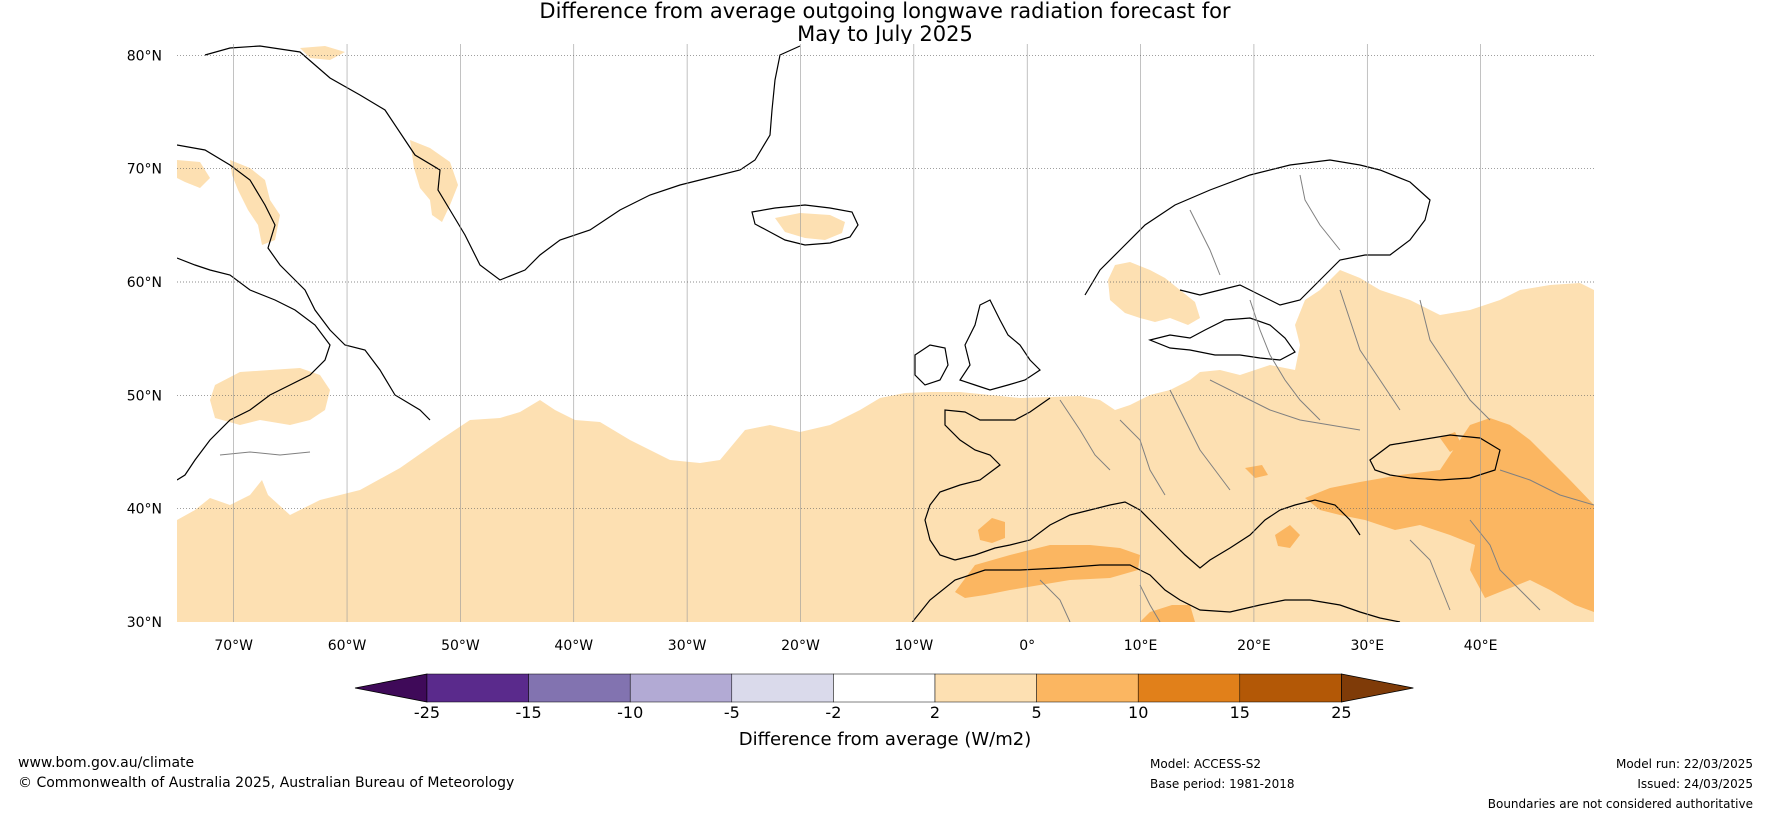  Describe the element at coordinates (1435, 457) in the screenshot. I see `black-sea-coast` at that location.